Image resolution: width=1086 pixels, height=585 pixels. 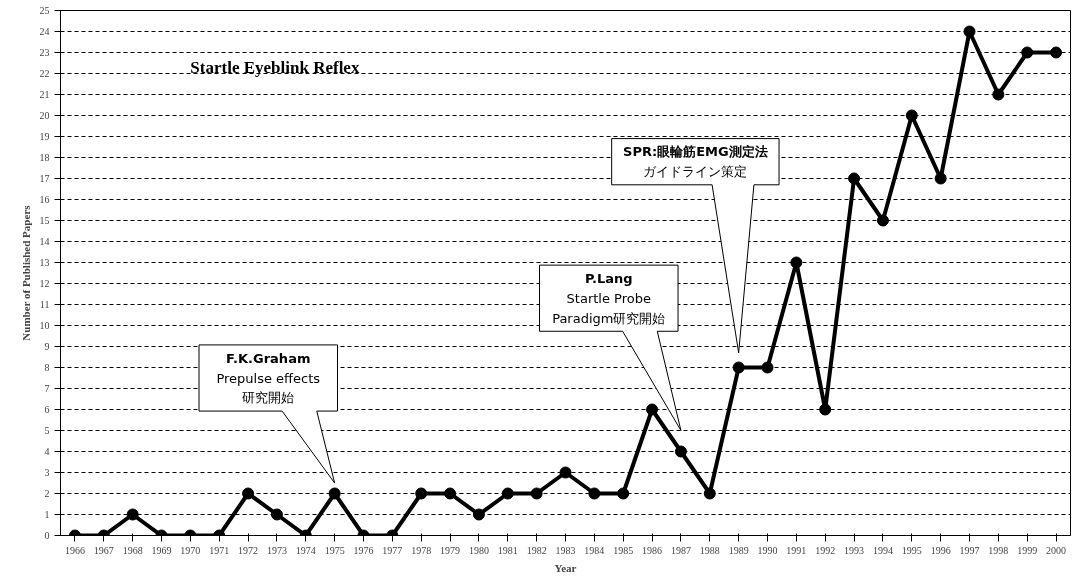 I want to click on y-tick-label: 7, so click(x=47, y=388).